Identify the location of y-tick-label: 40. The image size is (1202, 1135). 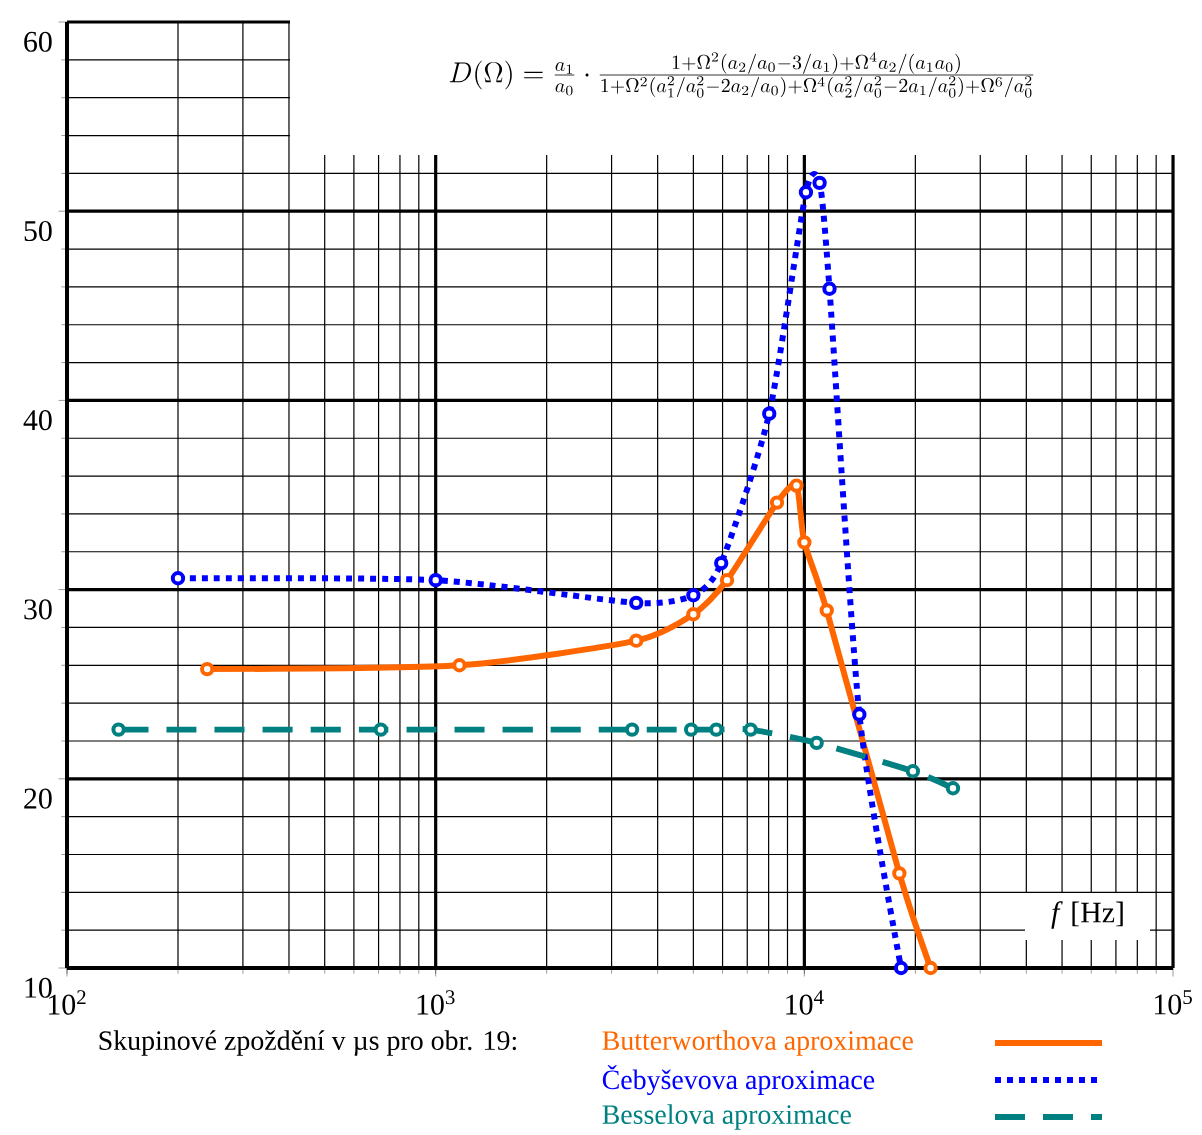
(37, 420).